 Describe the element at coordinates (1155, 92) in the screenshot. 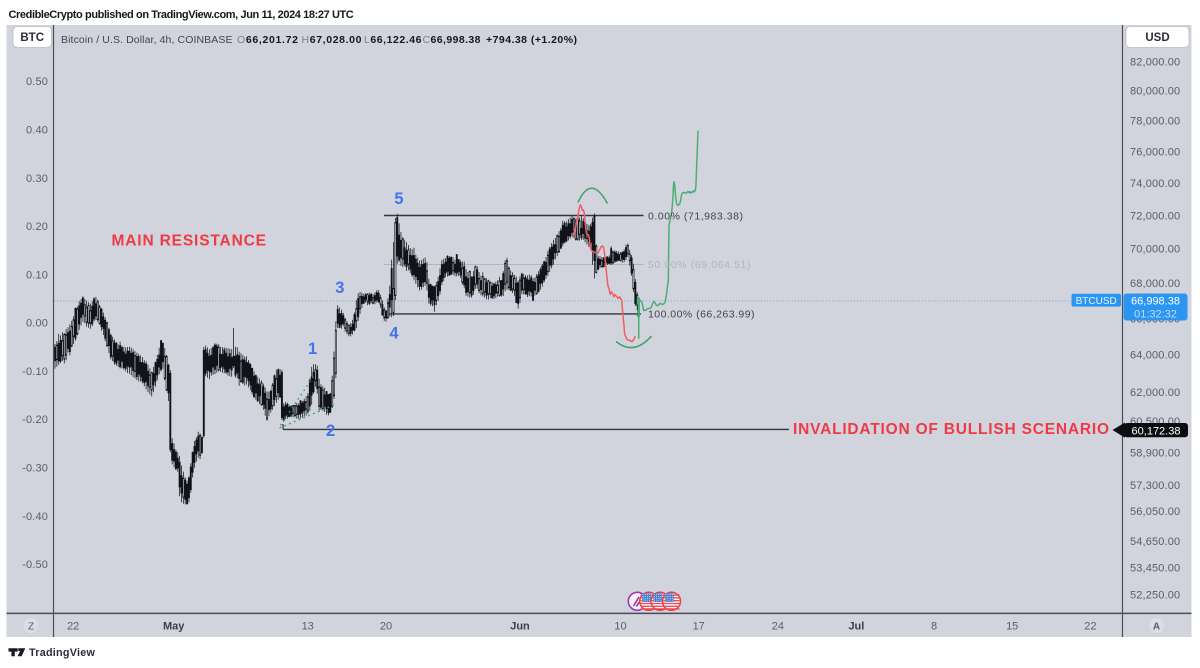

I see `svg-text: 80,000.00` at that location.